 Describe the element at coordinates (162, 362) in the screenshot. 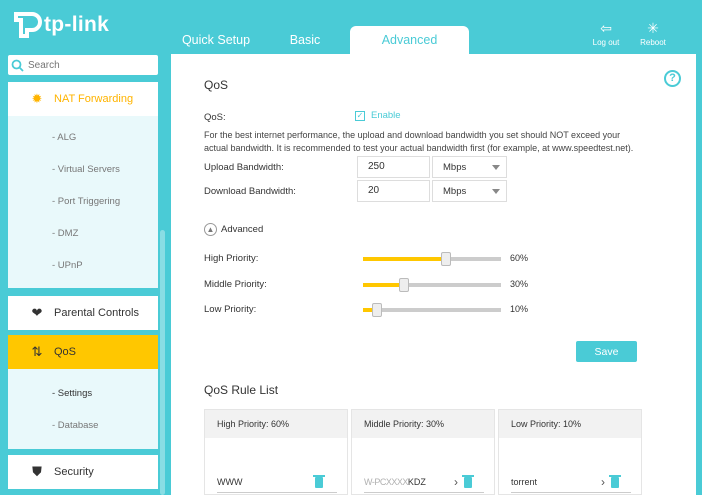

I see `sidebar-scrollbar` at that location.